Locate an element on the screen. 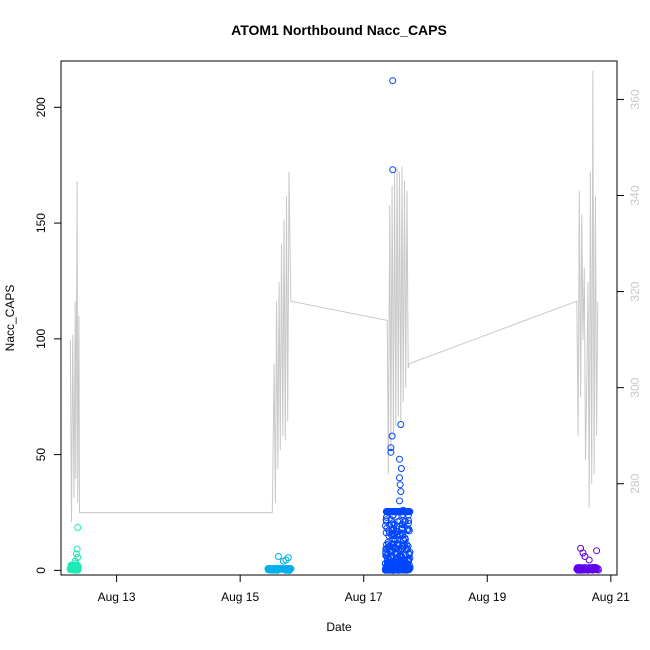 This screenshot has width=650, height=650. y-tick-label-right: 320 is located at coordinates (635, 291).